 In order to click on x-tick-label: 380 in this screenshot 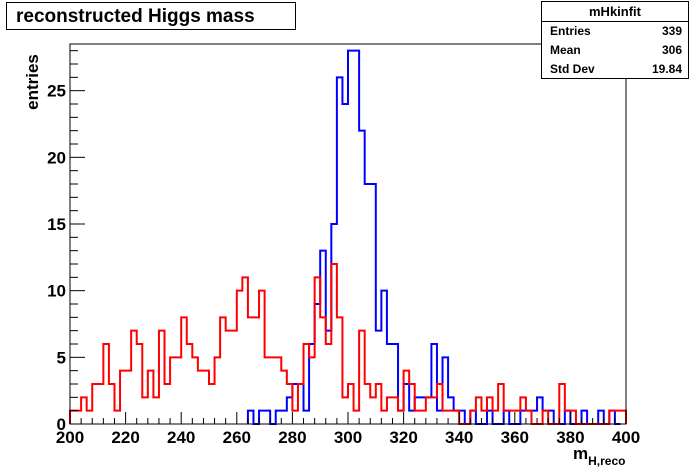, I will do `click(570, 437)`.